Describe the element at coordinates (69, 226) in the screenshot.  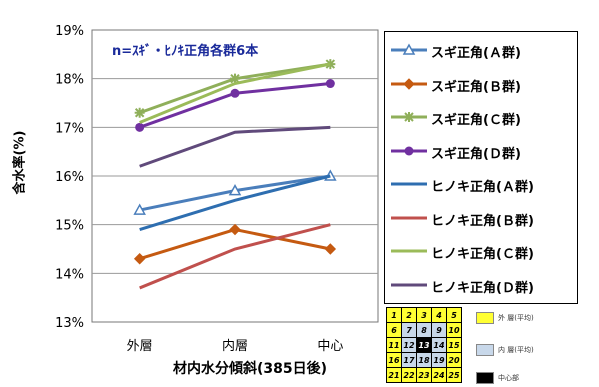
I see `y-tick-label: 15%` at that location.